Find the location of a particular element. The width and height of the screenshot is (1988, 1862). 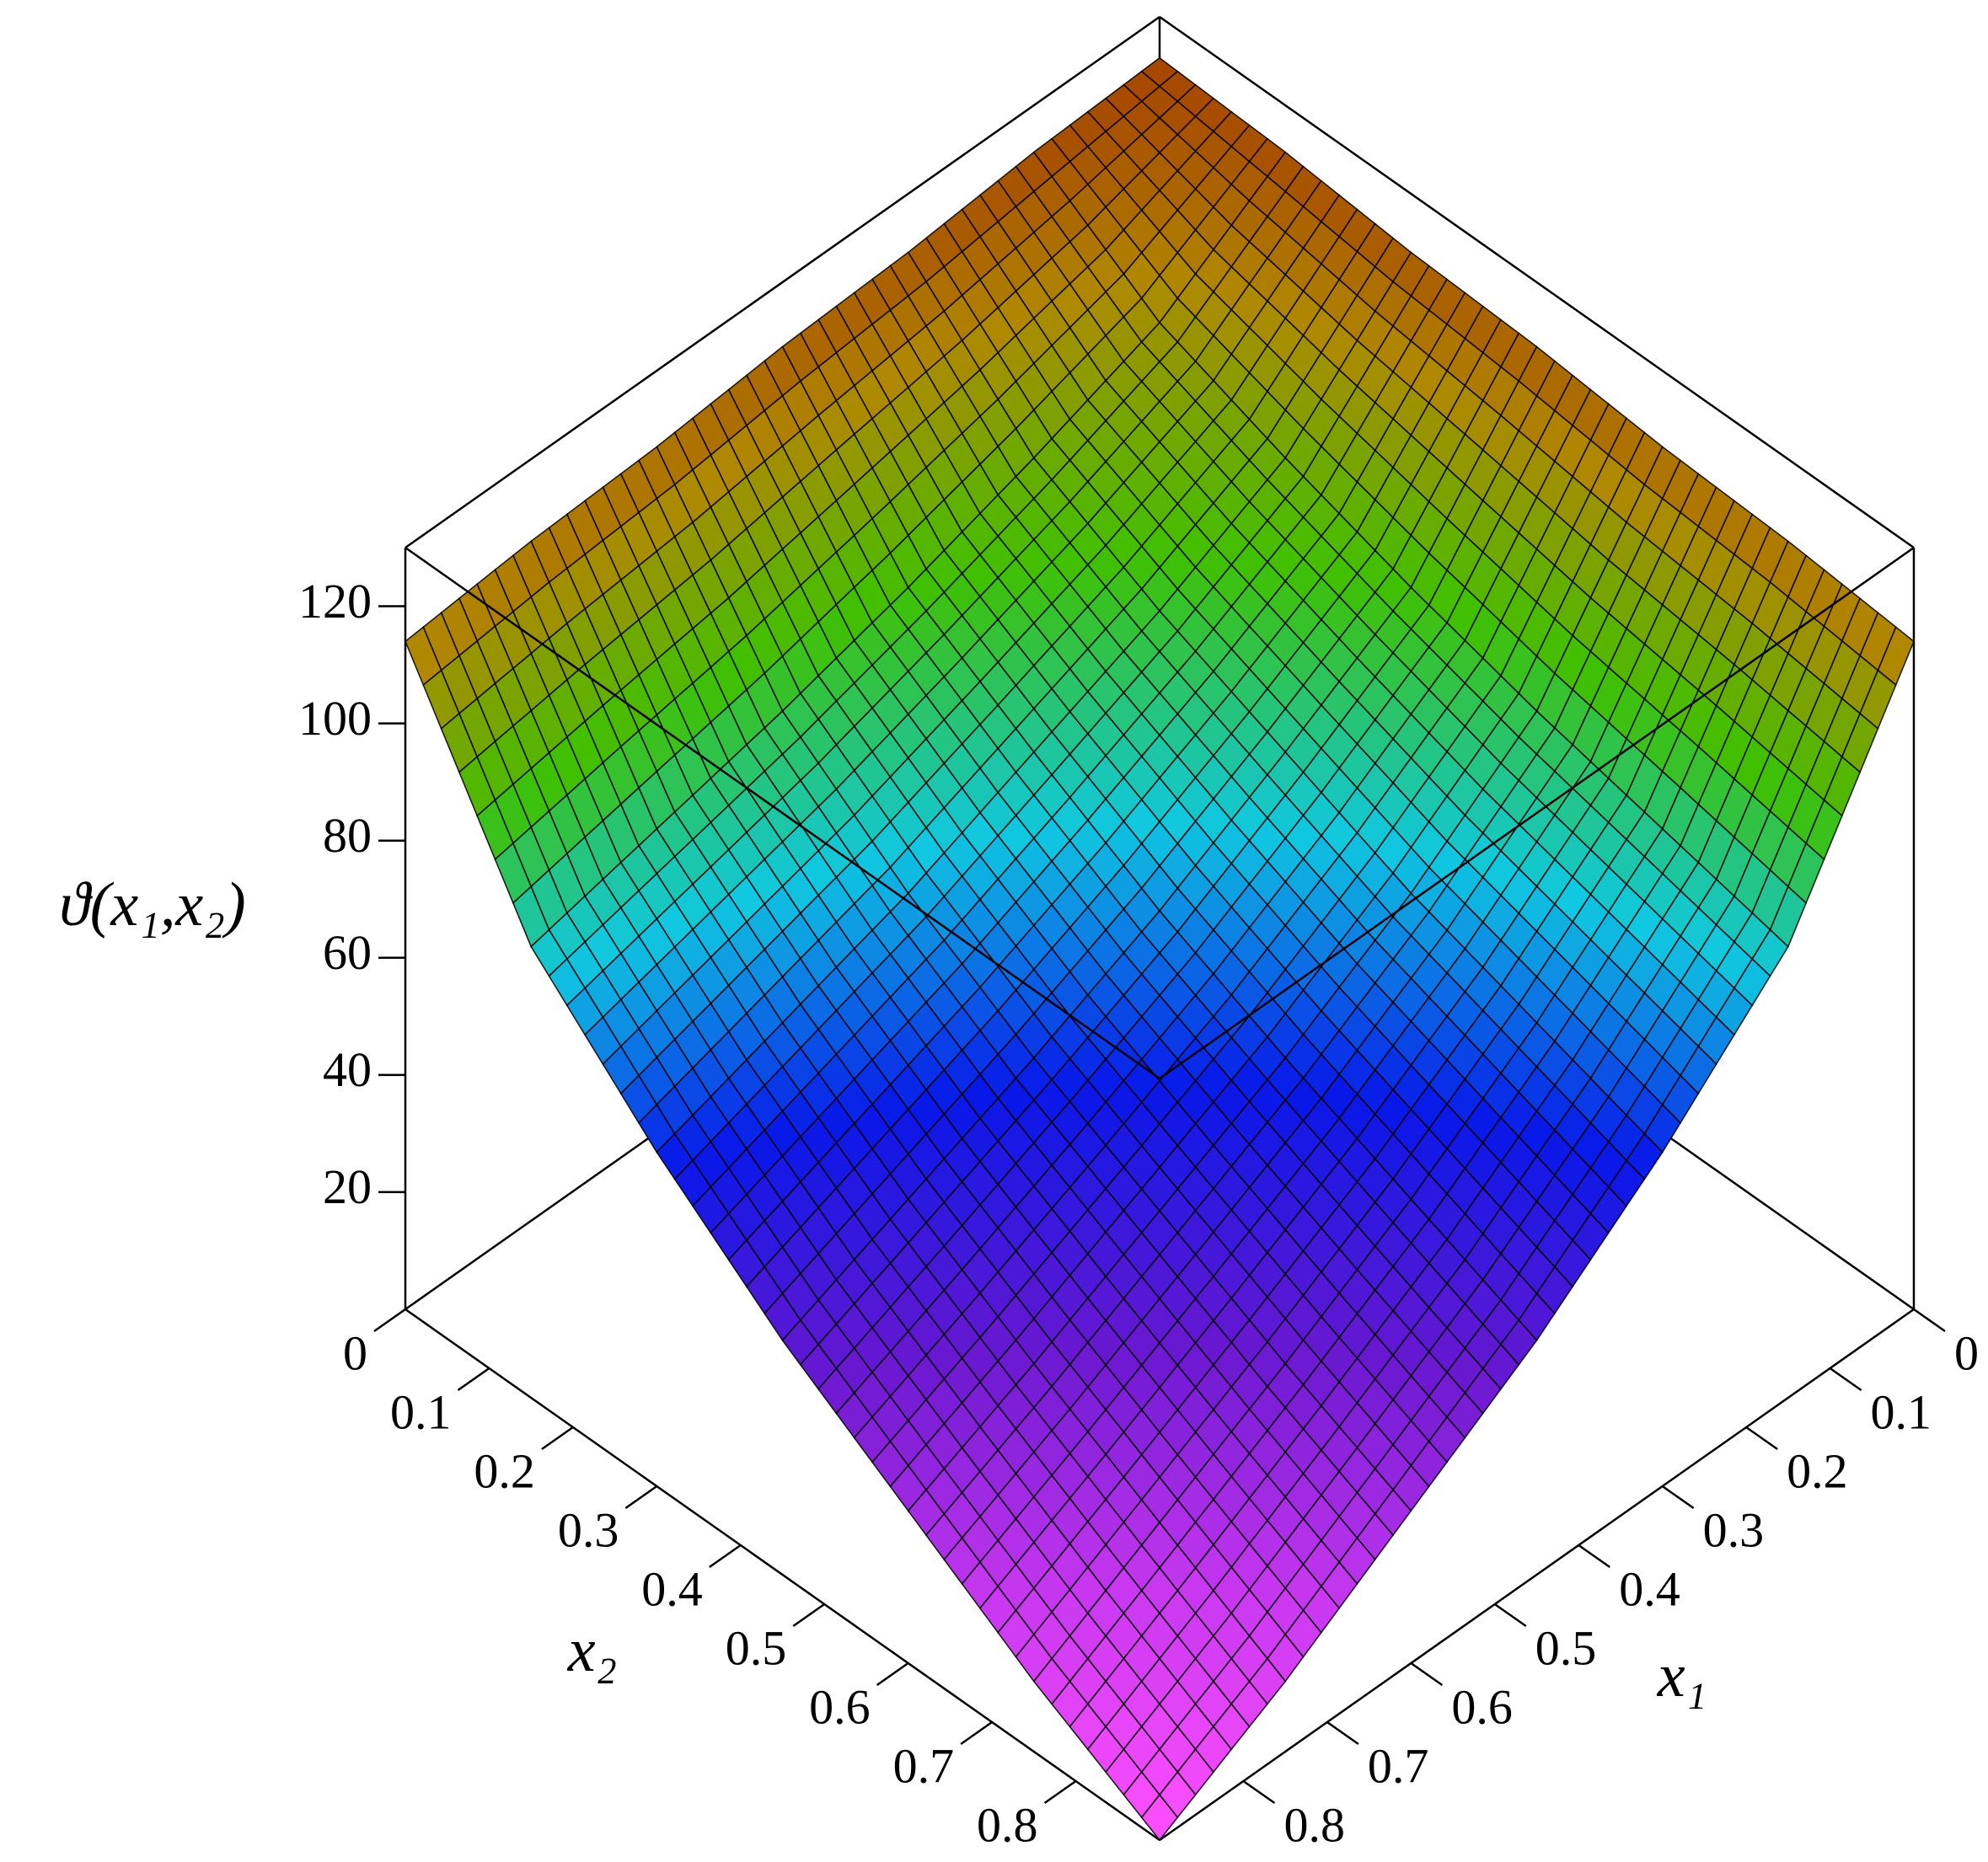

x1-tick-label: 0.4 is located at coordinates (1650, 1588).